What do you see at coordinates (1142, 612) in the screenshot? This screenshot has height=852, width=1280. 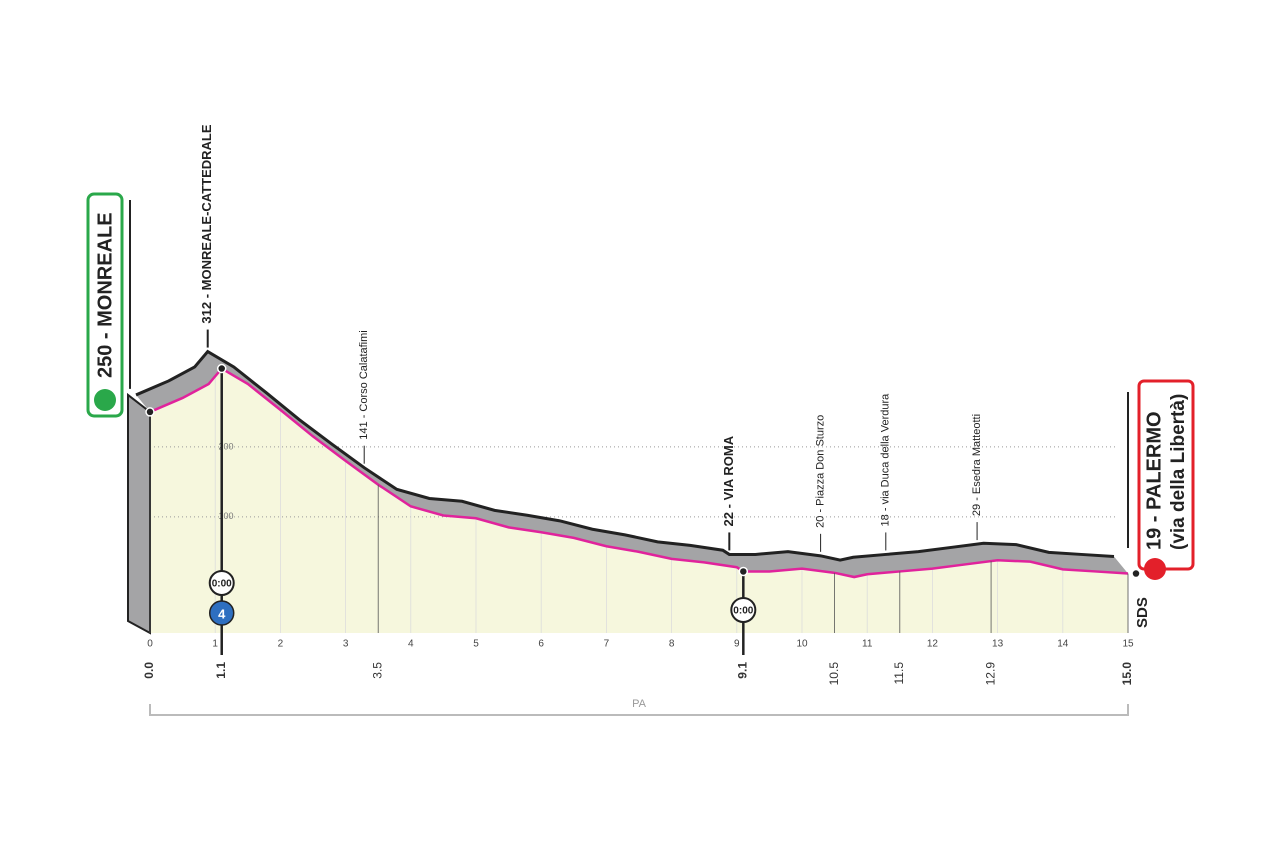 I see `logo: SDS` at bounding box center [1142, 612].